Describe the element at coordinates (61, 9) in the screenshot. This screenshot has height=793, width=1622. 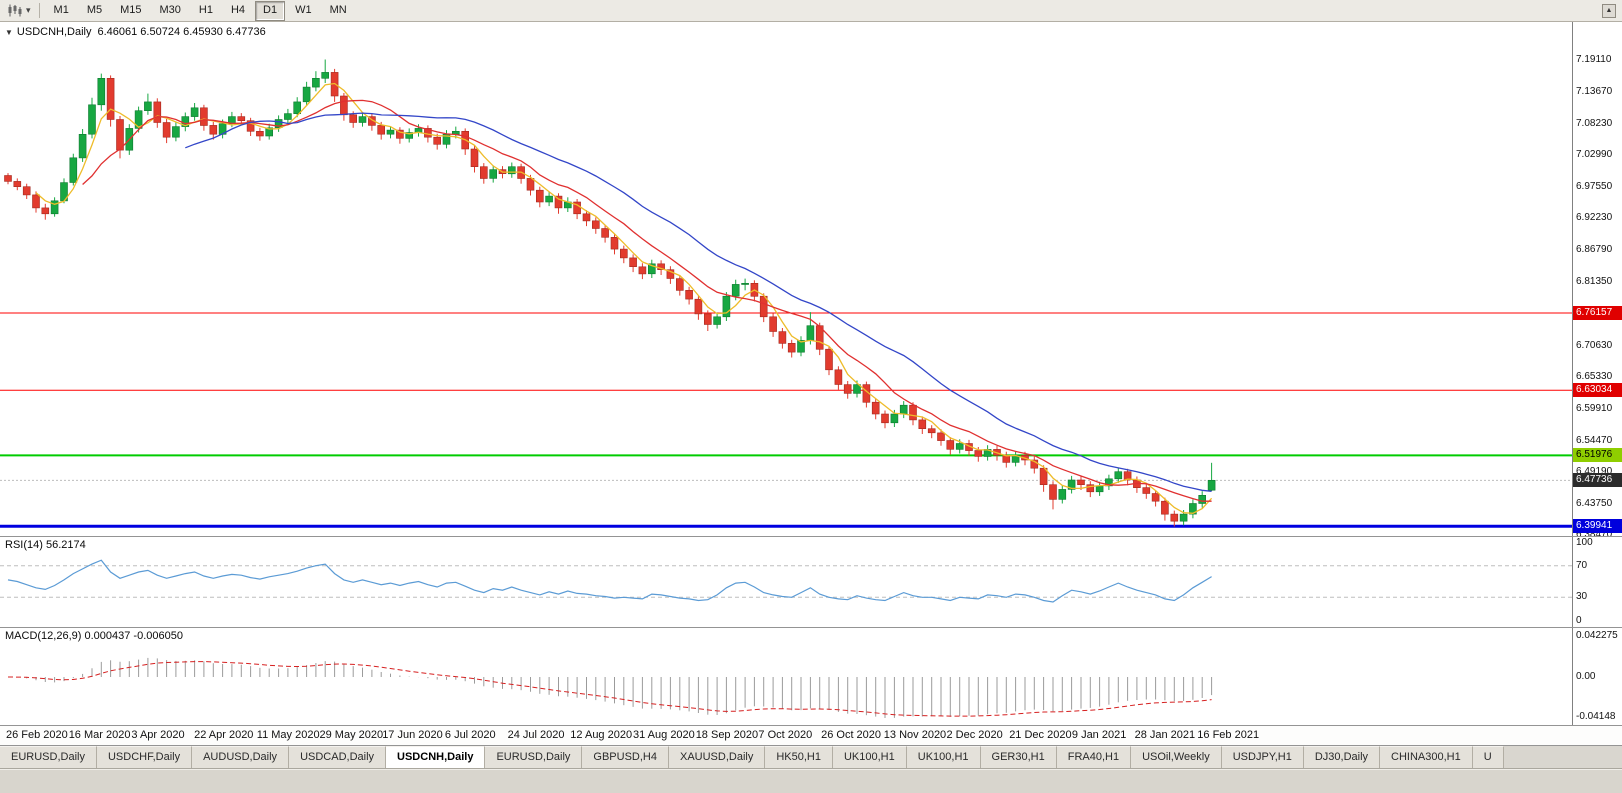
I see `timeframe-button-m1: M1` at that location.